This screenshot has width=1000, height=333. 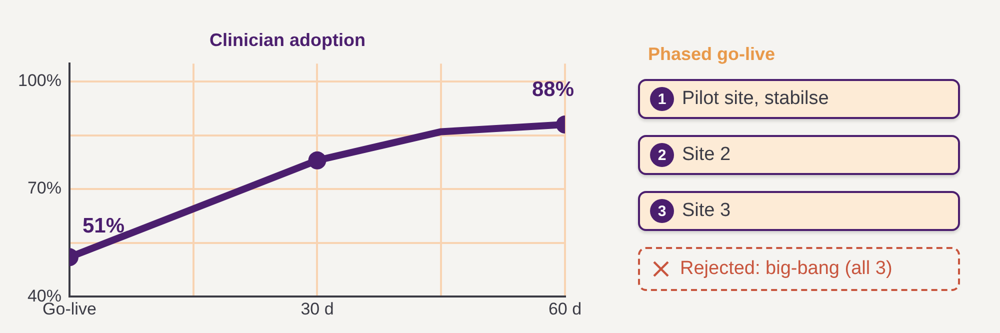 What do you see at coordinates (662, 211) in the screenshot?
I see `data-label: 3` at bounding box center [662, 211].